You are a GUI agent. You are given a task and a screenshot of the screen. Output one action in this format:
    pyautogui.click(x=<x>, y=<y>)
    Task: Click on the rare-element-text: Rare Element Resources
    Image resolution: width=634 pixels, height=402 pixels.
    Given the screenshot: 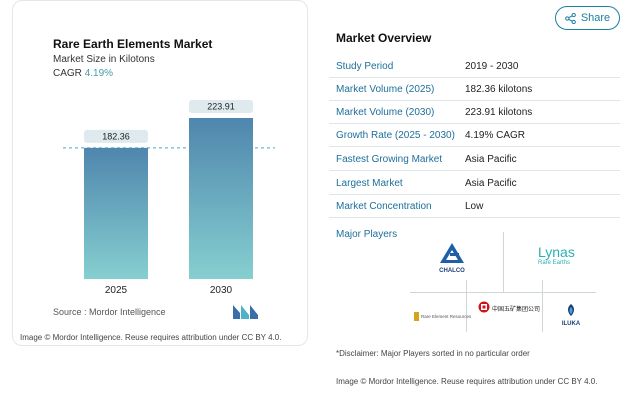 What is the action you would take?
    pyautogui.click(x=446, y=316)
    